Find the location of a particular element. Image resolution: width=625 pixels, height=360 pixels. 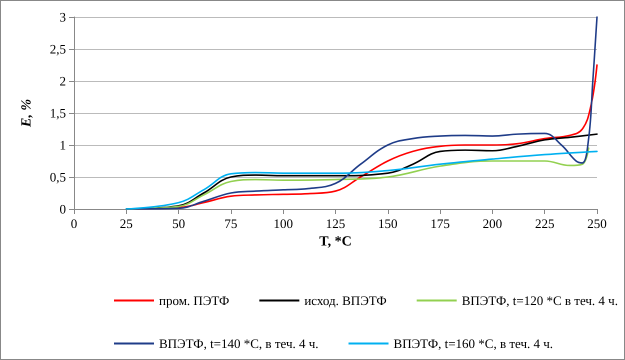

x-axis-title: T, *C is located at coordinates (335, 242).